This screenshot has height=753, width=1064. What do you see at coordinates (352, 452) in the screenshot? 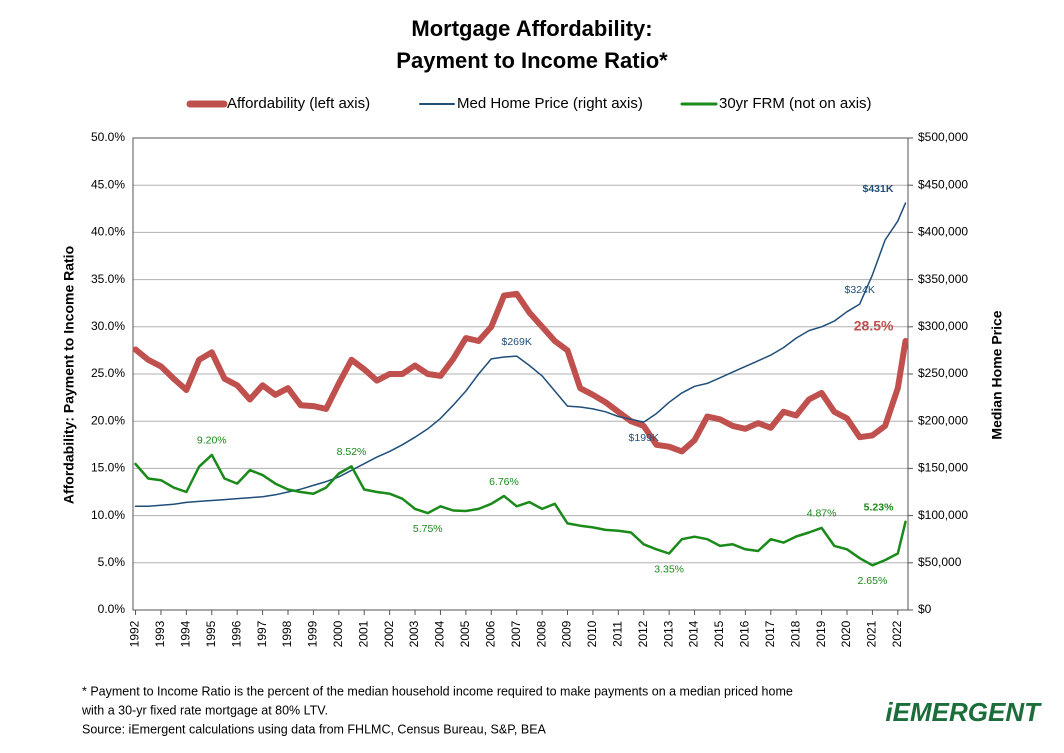
I see `data-label: 8.52%` at bounding box center [352, 452].